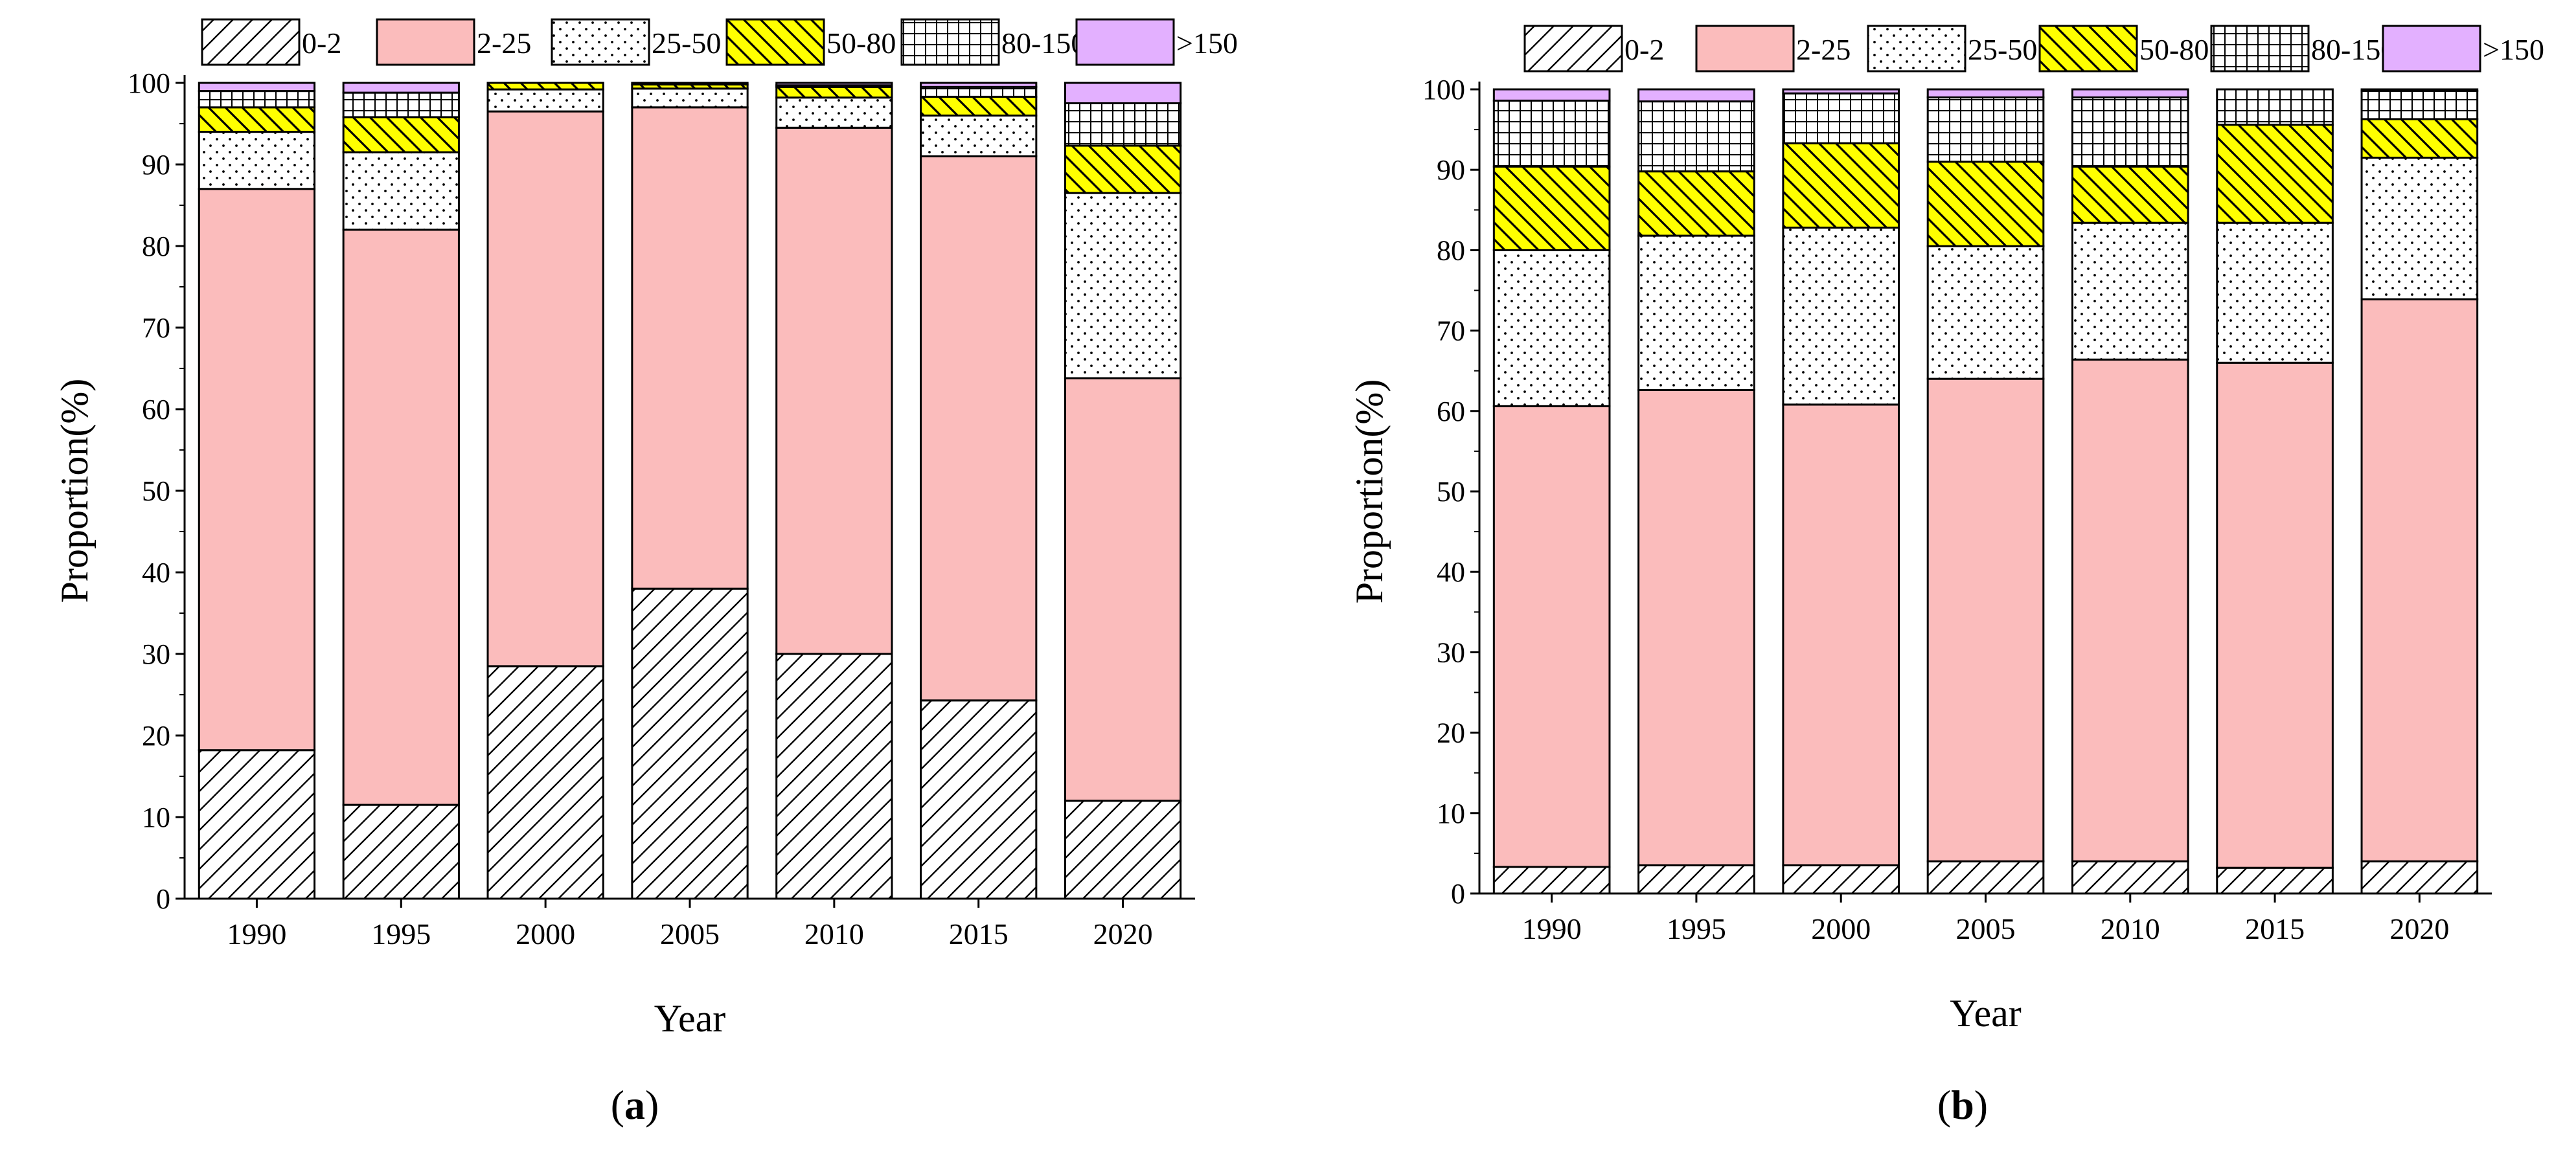 Image resolution: width=2576 pixels, height=1157 pixels. Describe the element at coordinates (635, 1105) in the screenshot. I see `panel-label-a-letter: a` at that location.